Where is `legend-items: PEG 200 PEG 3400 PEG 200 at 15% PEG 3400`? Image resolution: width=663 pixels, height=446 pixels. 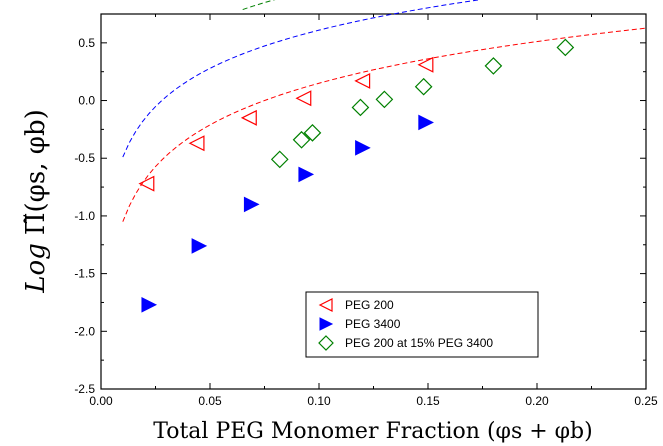 legend-items: PEG 200 PEG 3400 PEG 200 at 15% PEG 3400 is located at coordinates (405, 324).